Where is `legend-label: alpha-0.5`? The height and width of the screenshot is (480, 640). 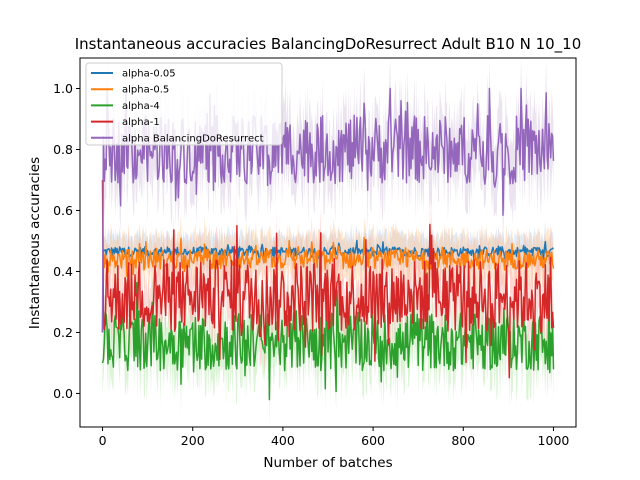 legend-label: alpha-0.5 is located at coordinates (145, 90).